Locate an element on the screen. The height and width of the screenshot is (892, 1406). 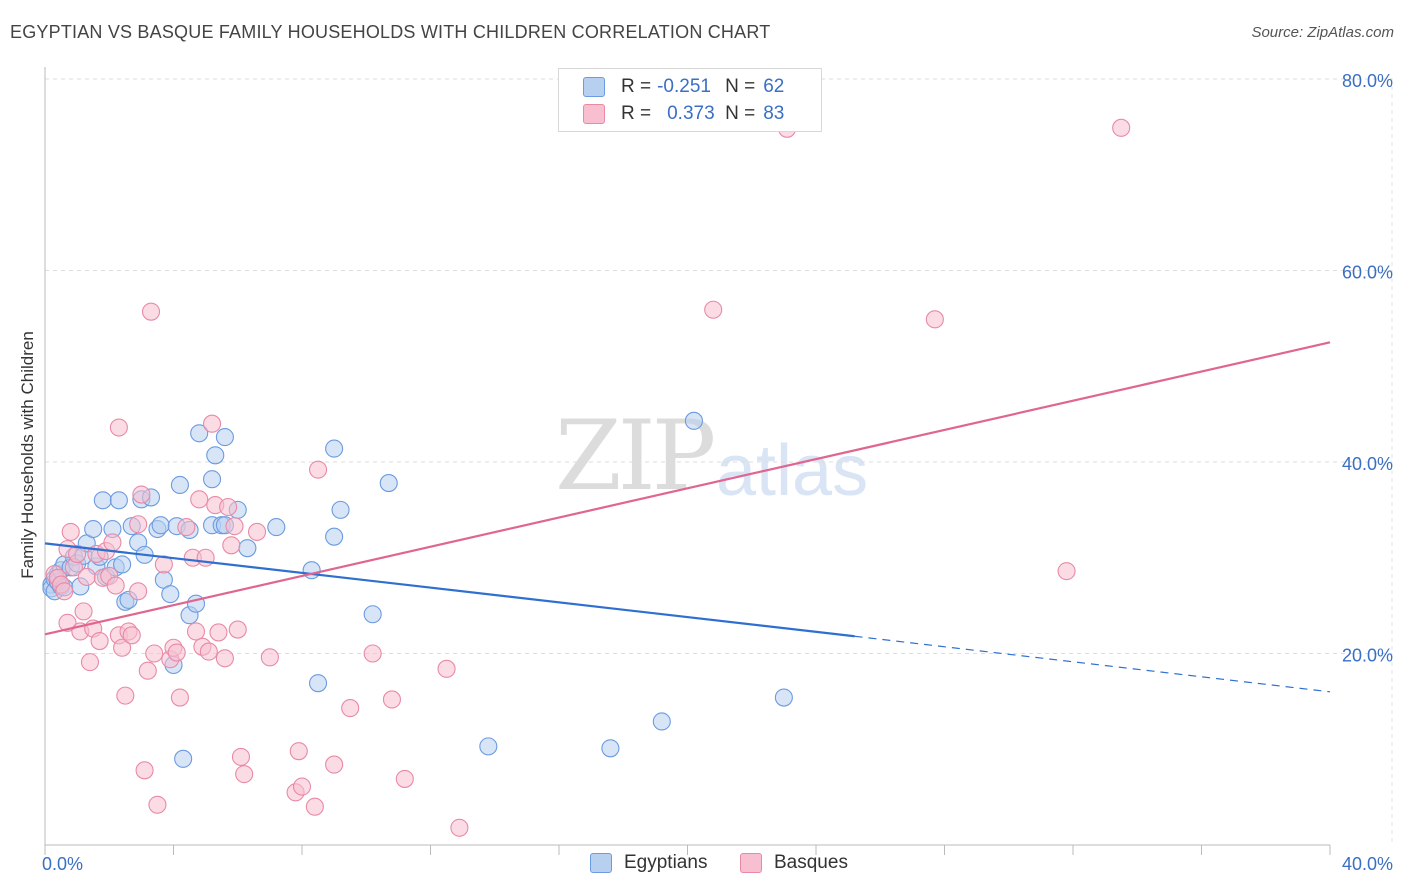
correlation-legend: R = -0.251 N = 62 R = 0.373 N = 83 is located at coordinates (690, 100).